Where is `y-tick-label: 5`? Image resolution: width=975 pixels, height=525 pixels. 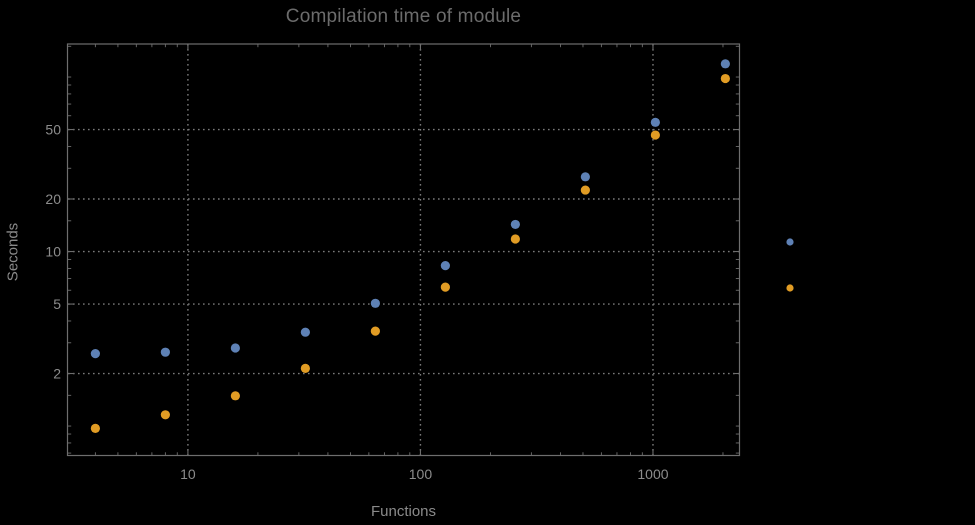 y-tick-label: 5 is located at coordinates (57, 304).